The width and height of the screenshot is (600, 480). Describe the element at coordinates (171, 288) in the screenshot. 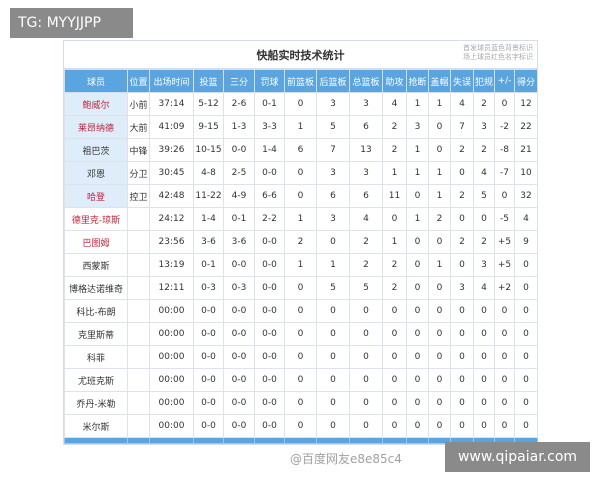

I see `stat-cell: 12:11` at that location.